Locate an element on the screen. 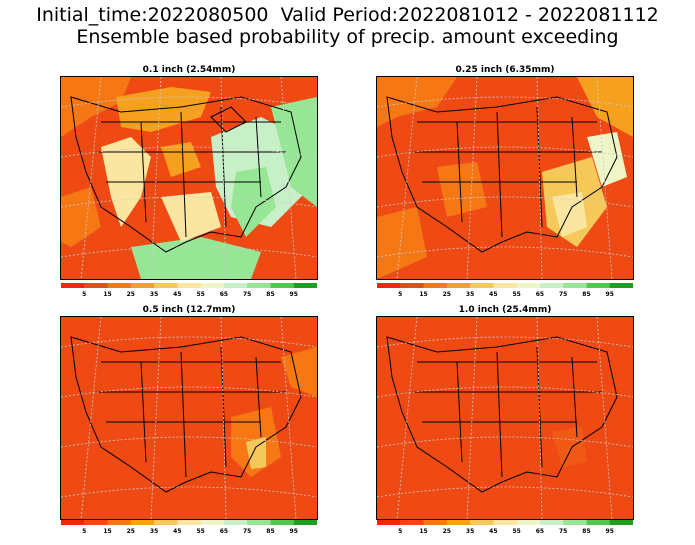  panel-0.1-inch: 0.1 inch (2.54mm) is located at coordinates (189, 172).